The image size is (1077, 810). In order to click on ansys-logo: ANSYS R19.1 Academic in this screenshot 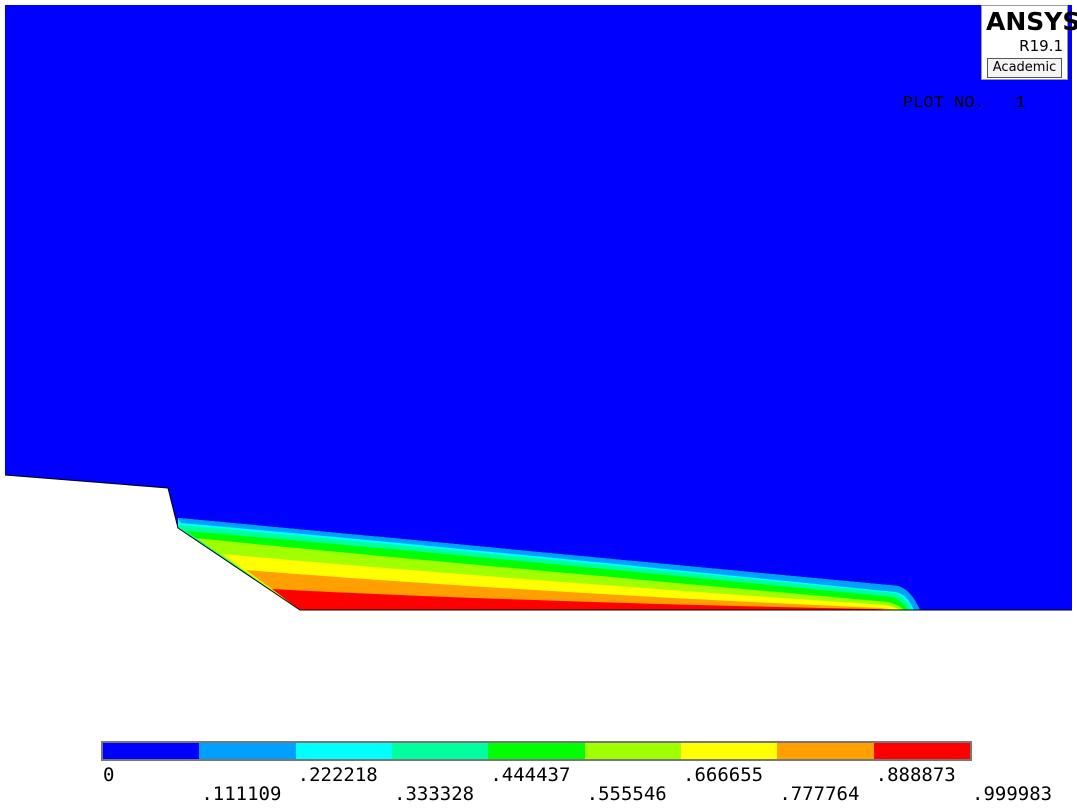, I will do `click(1029, 42)`.